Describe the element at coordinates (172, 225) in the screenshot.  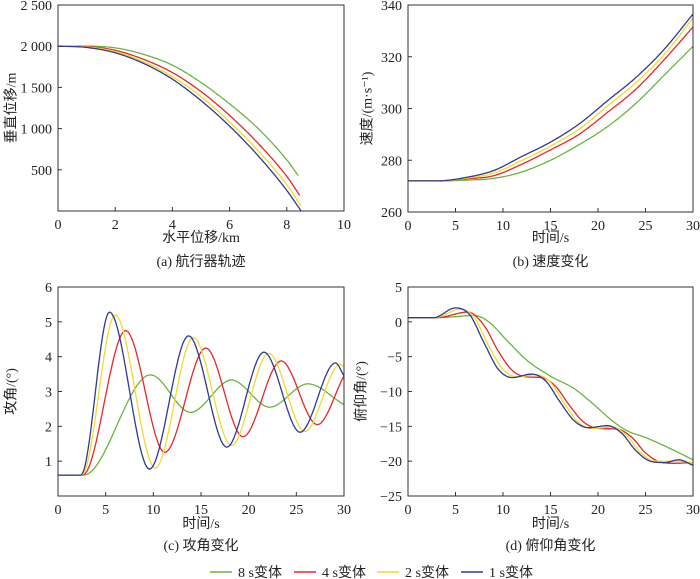
I see `x-tick-label: 4` at that location.